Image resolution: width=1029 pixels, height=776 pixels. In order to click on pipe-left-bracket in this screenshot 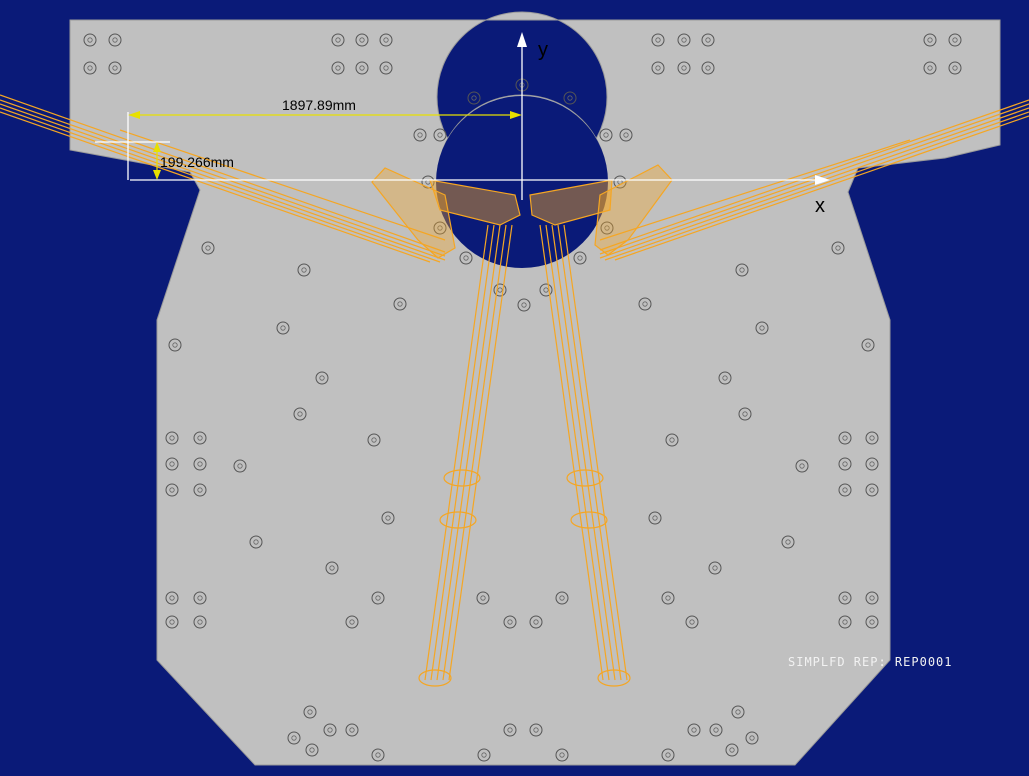, I will do `click(413, 213)`.